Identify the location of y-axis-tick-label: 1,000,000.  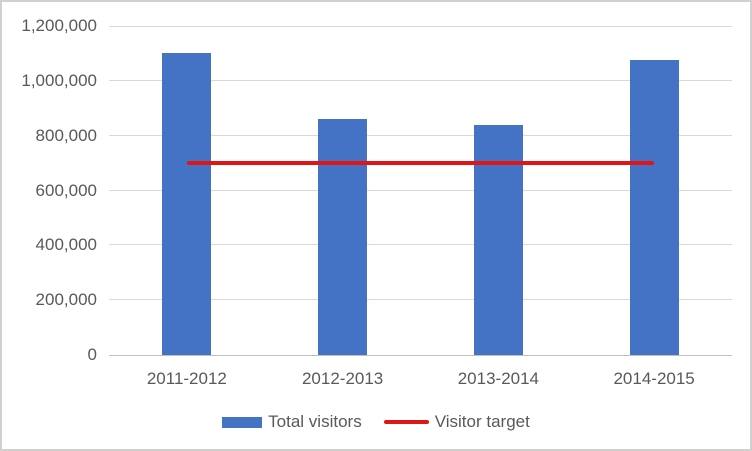
(59, 80).